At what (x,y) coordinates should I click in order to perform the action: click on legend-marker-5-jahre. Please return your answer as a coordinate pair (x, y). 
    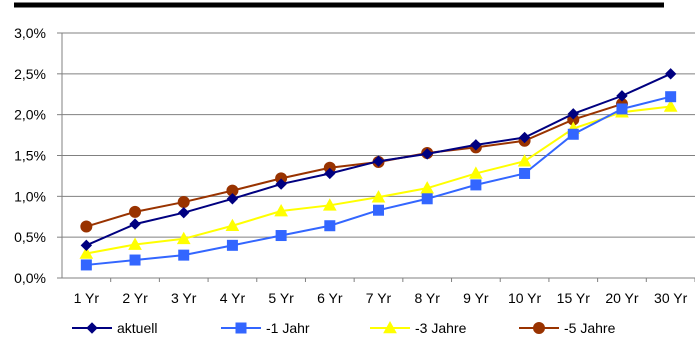
    Looking at the image, I should click on (539, 328).